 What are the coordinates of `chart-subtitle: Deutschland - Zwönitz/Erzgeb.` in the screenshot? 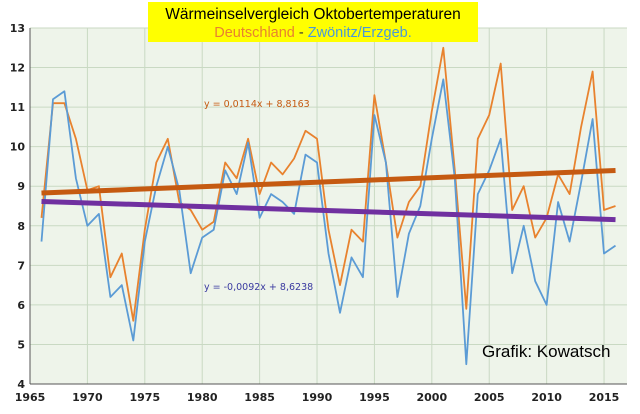 It's located at (312, 33).